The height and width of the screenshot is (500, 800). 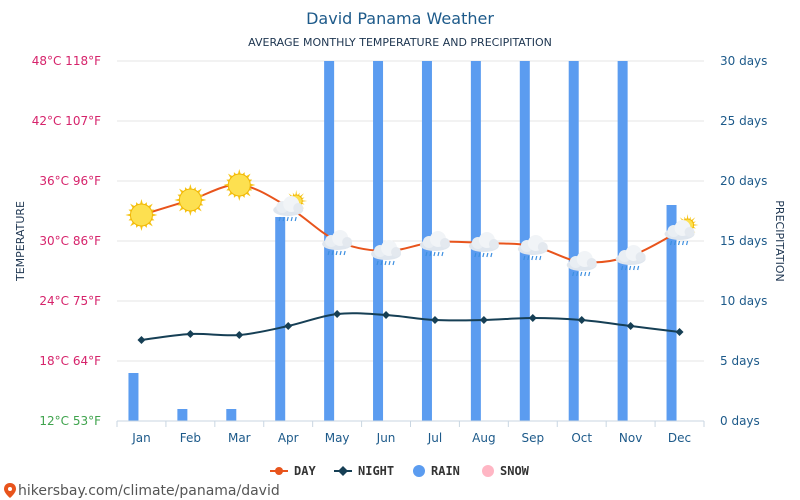 What do you see at coordinates (70, 181) in the screenshot?
I see `y-tick-left: 36°C 96°F` at bounding box center [70, 181].